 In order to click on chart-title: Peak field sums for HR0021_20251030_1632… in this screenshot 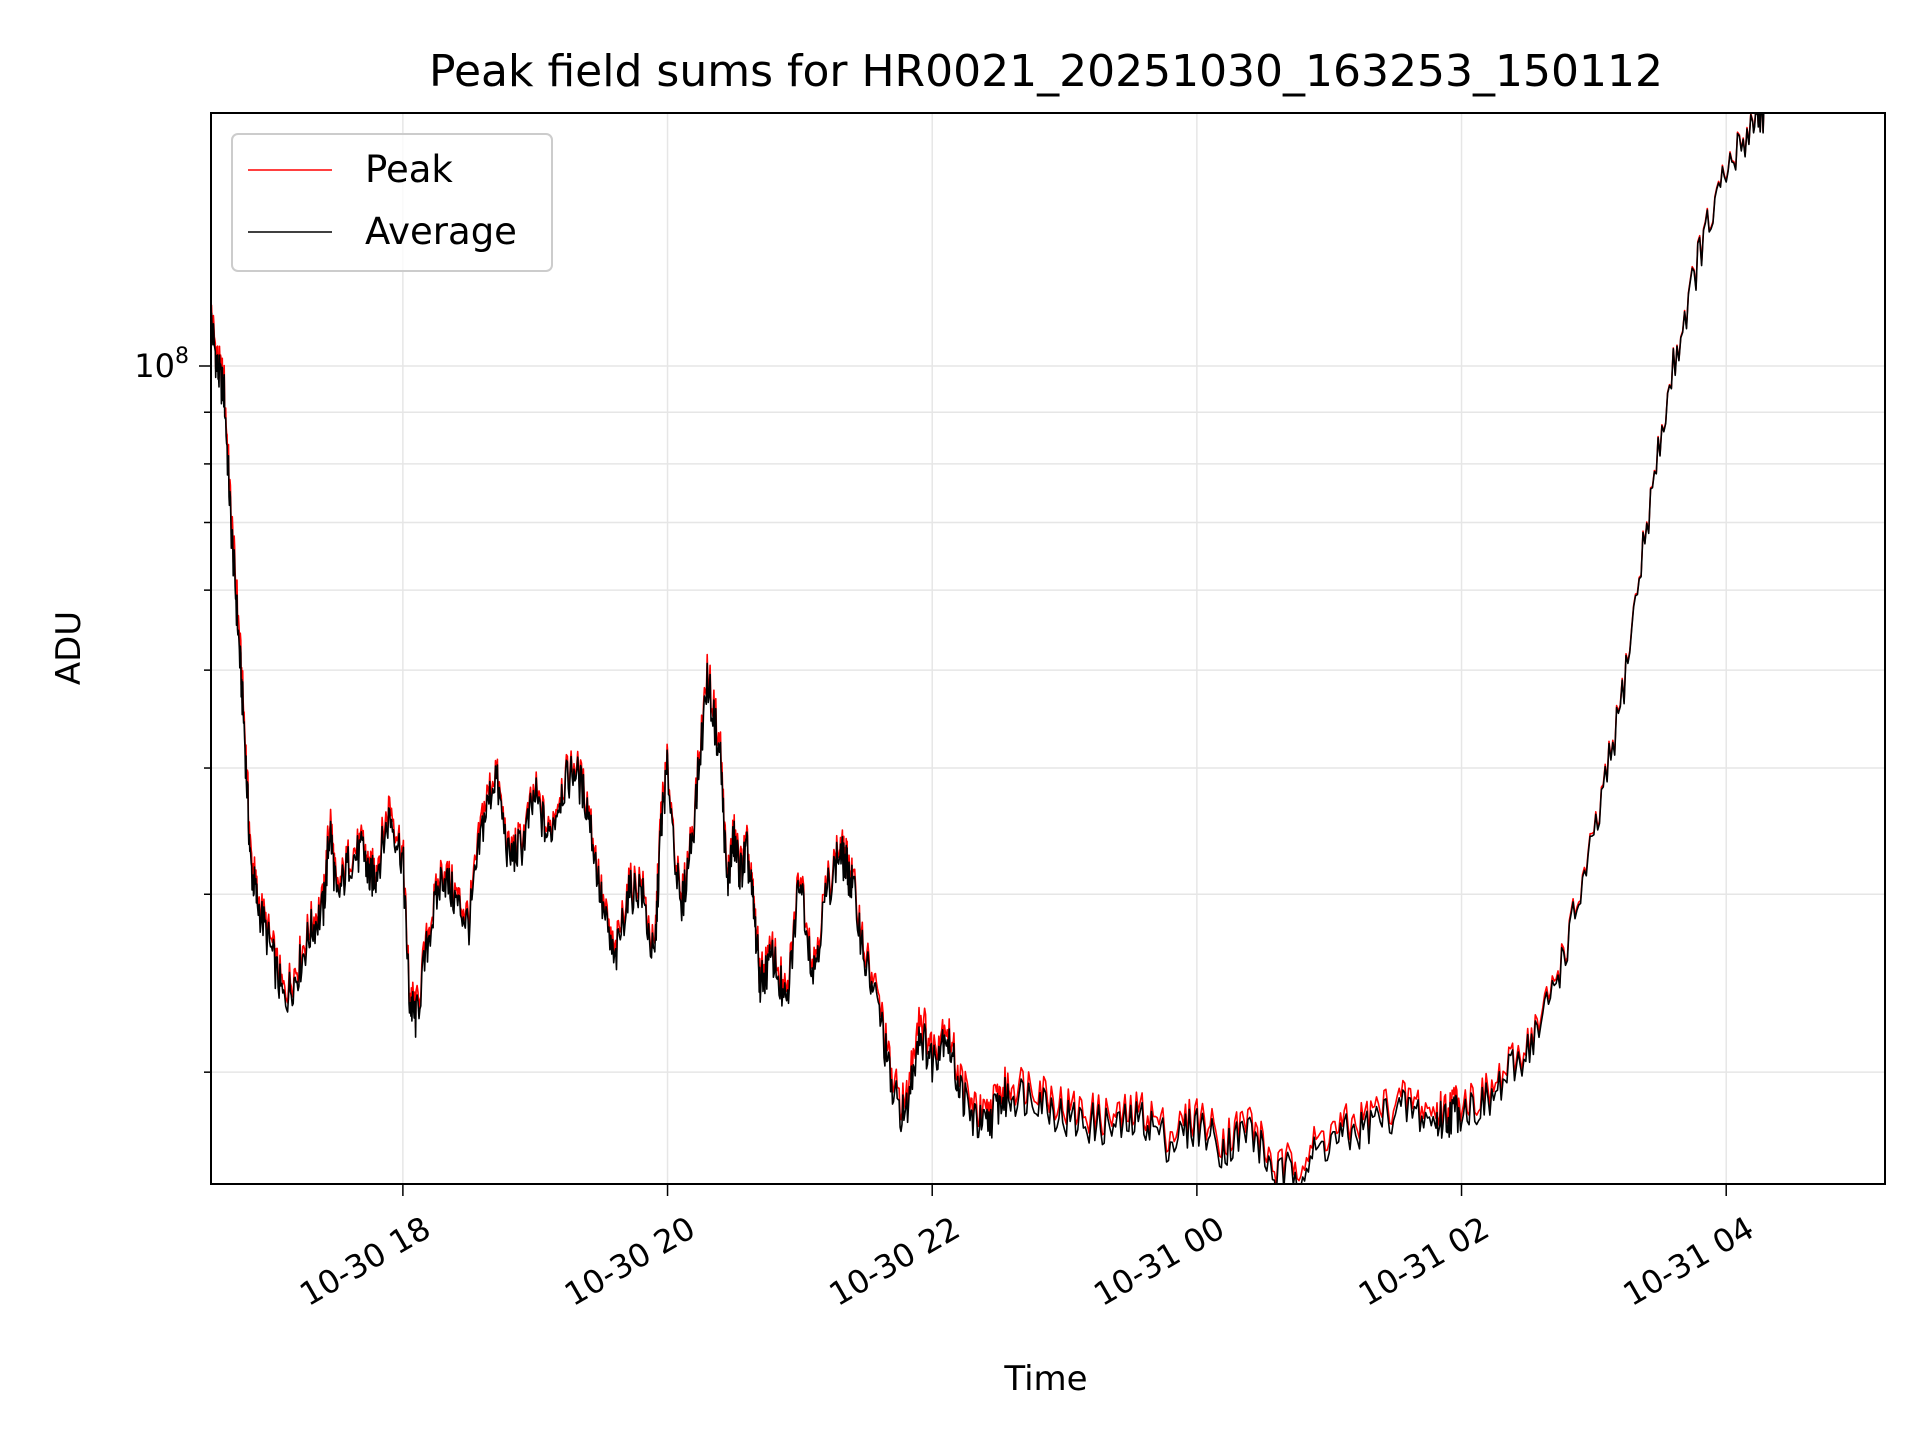, I will do `click(1046, 71)`.